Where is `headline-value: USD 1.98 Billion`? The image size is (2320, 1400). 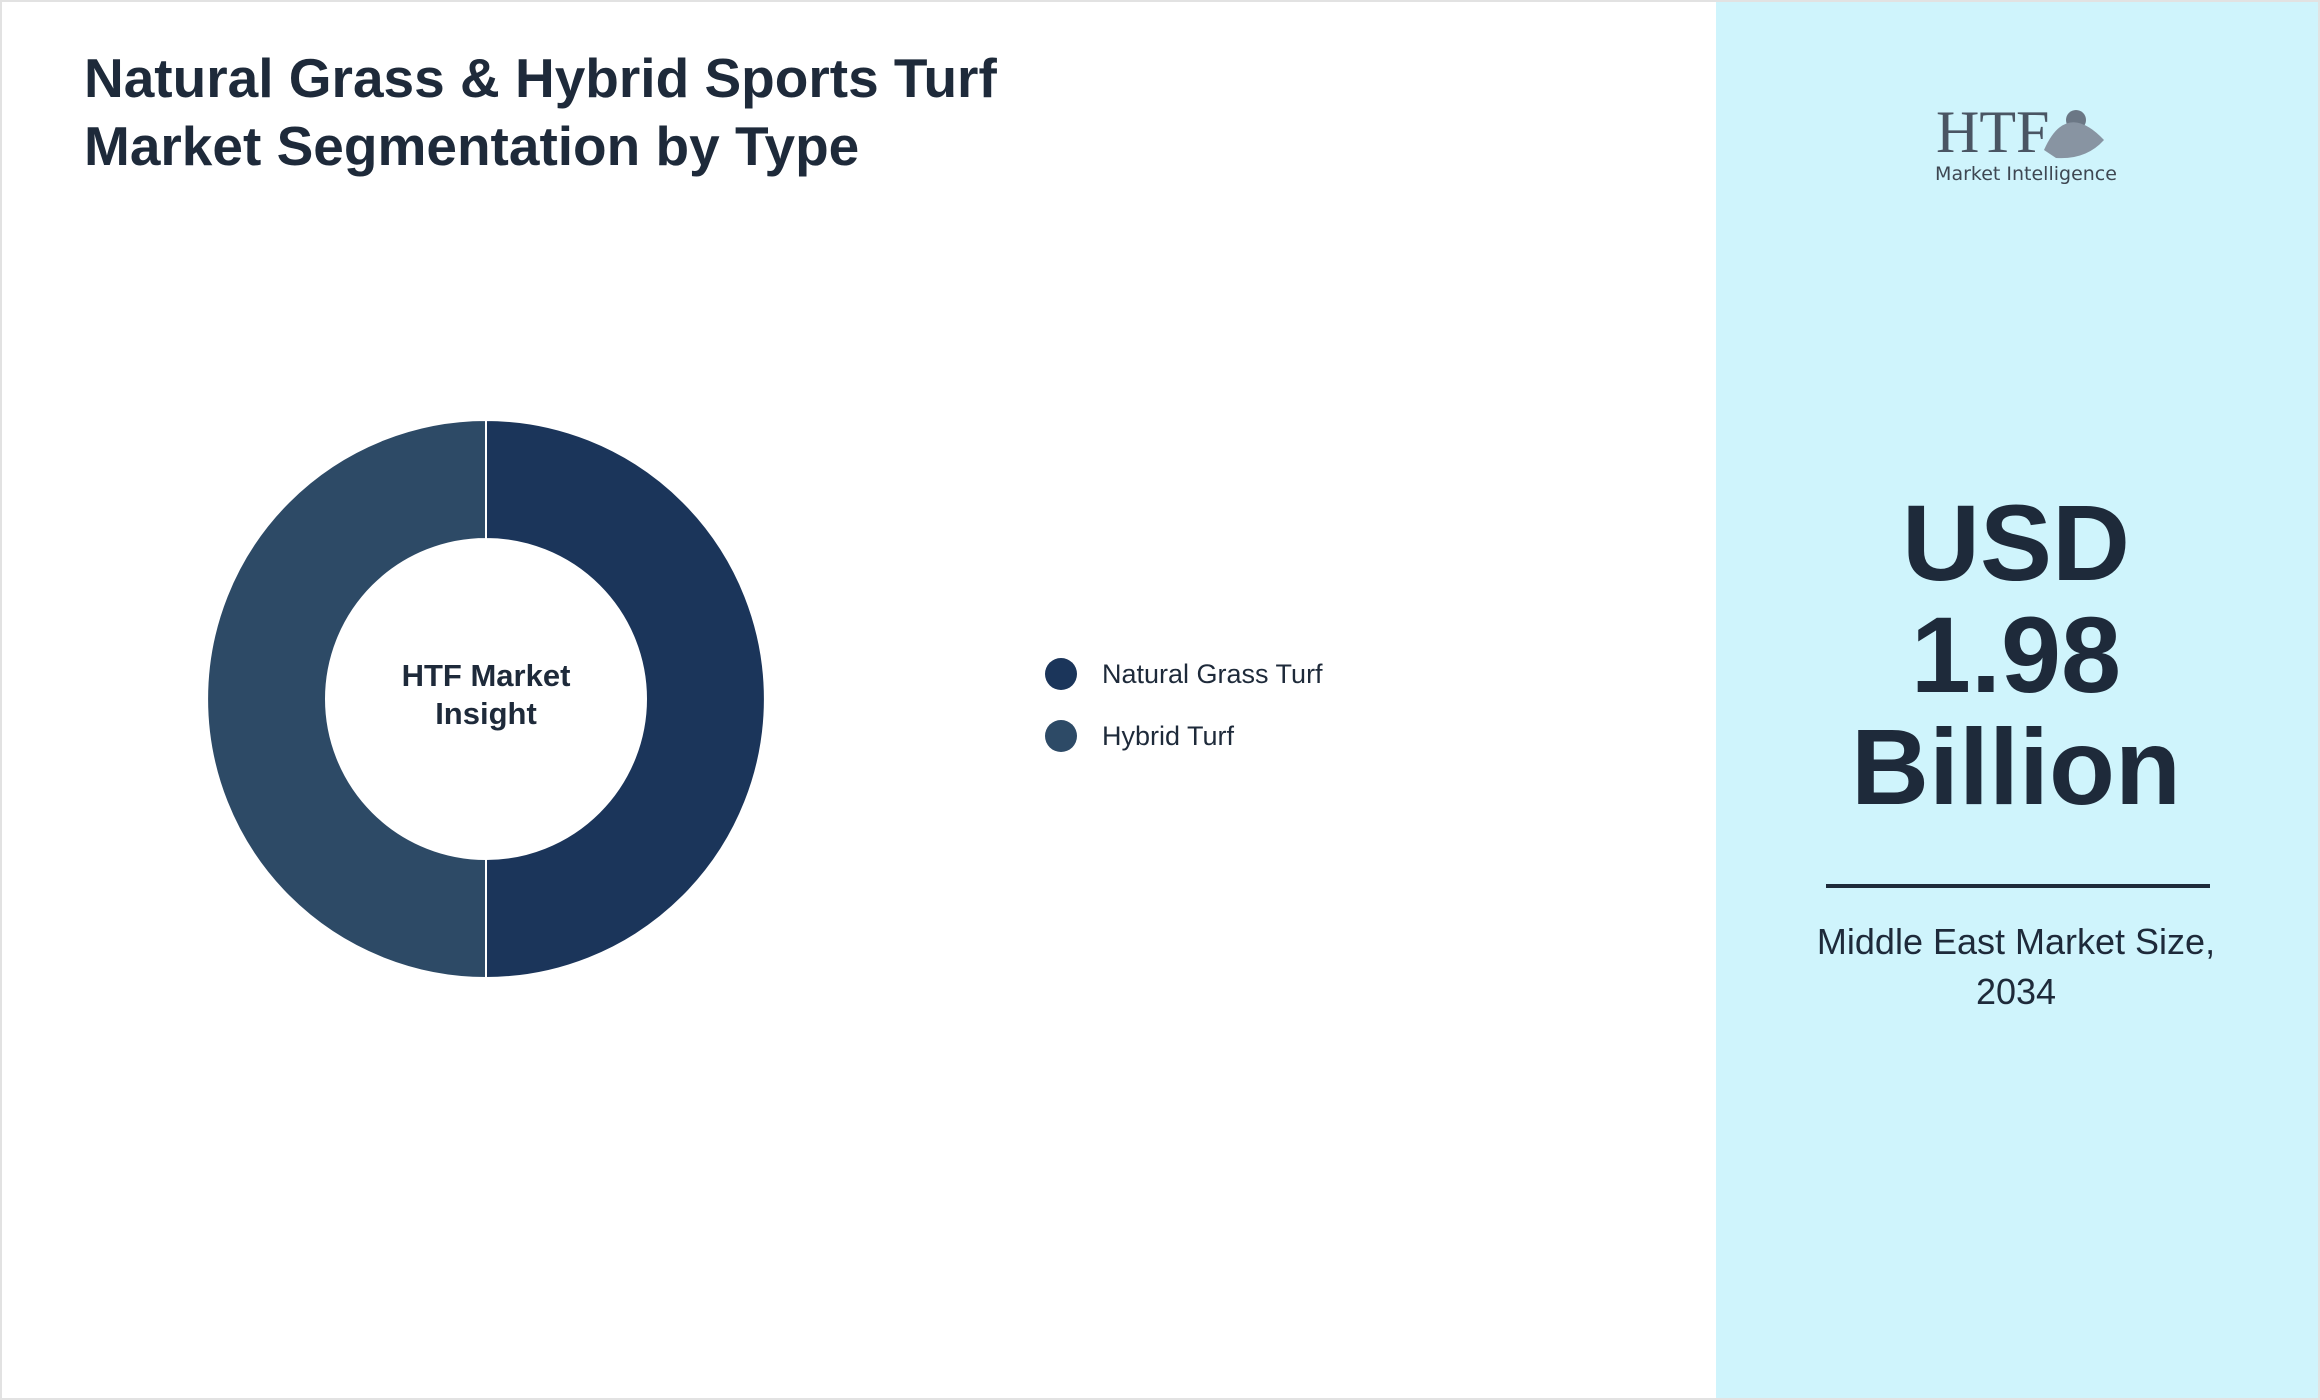 headline-value: USD 1.98 Billion is located at coordinates (2016, 654).